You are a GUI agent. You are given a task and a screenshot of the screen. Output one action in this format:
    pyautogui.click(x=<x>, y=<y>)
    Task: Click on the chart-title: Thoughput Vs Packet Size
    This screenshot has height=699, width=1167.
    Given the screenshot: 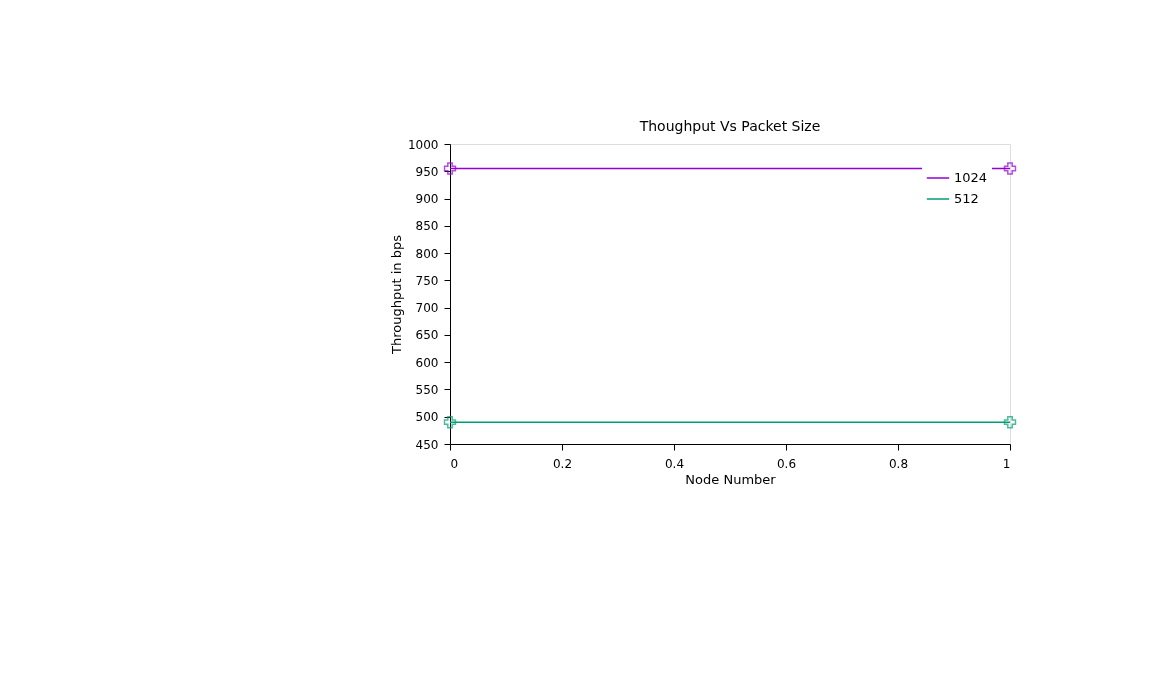 What is the action you would take?
    pyautogui.click(x=729, y=126)
    